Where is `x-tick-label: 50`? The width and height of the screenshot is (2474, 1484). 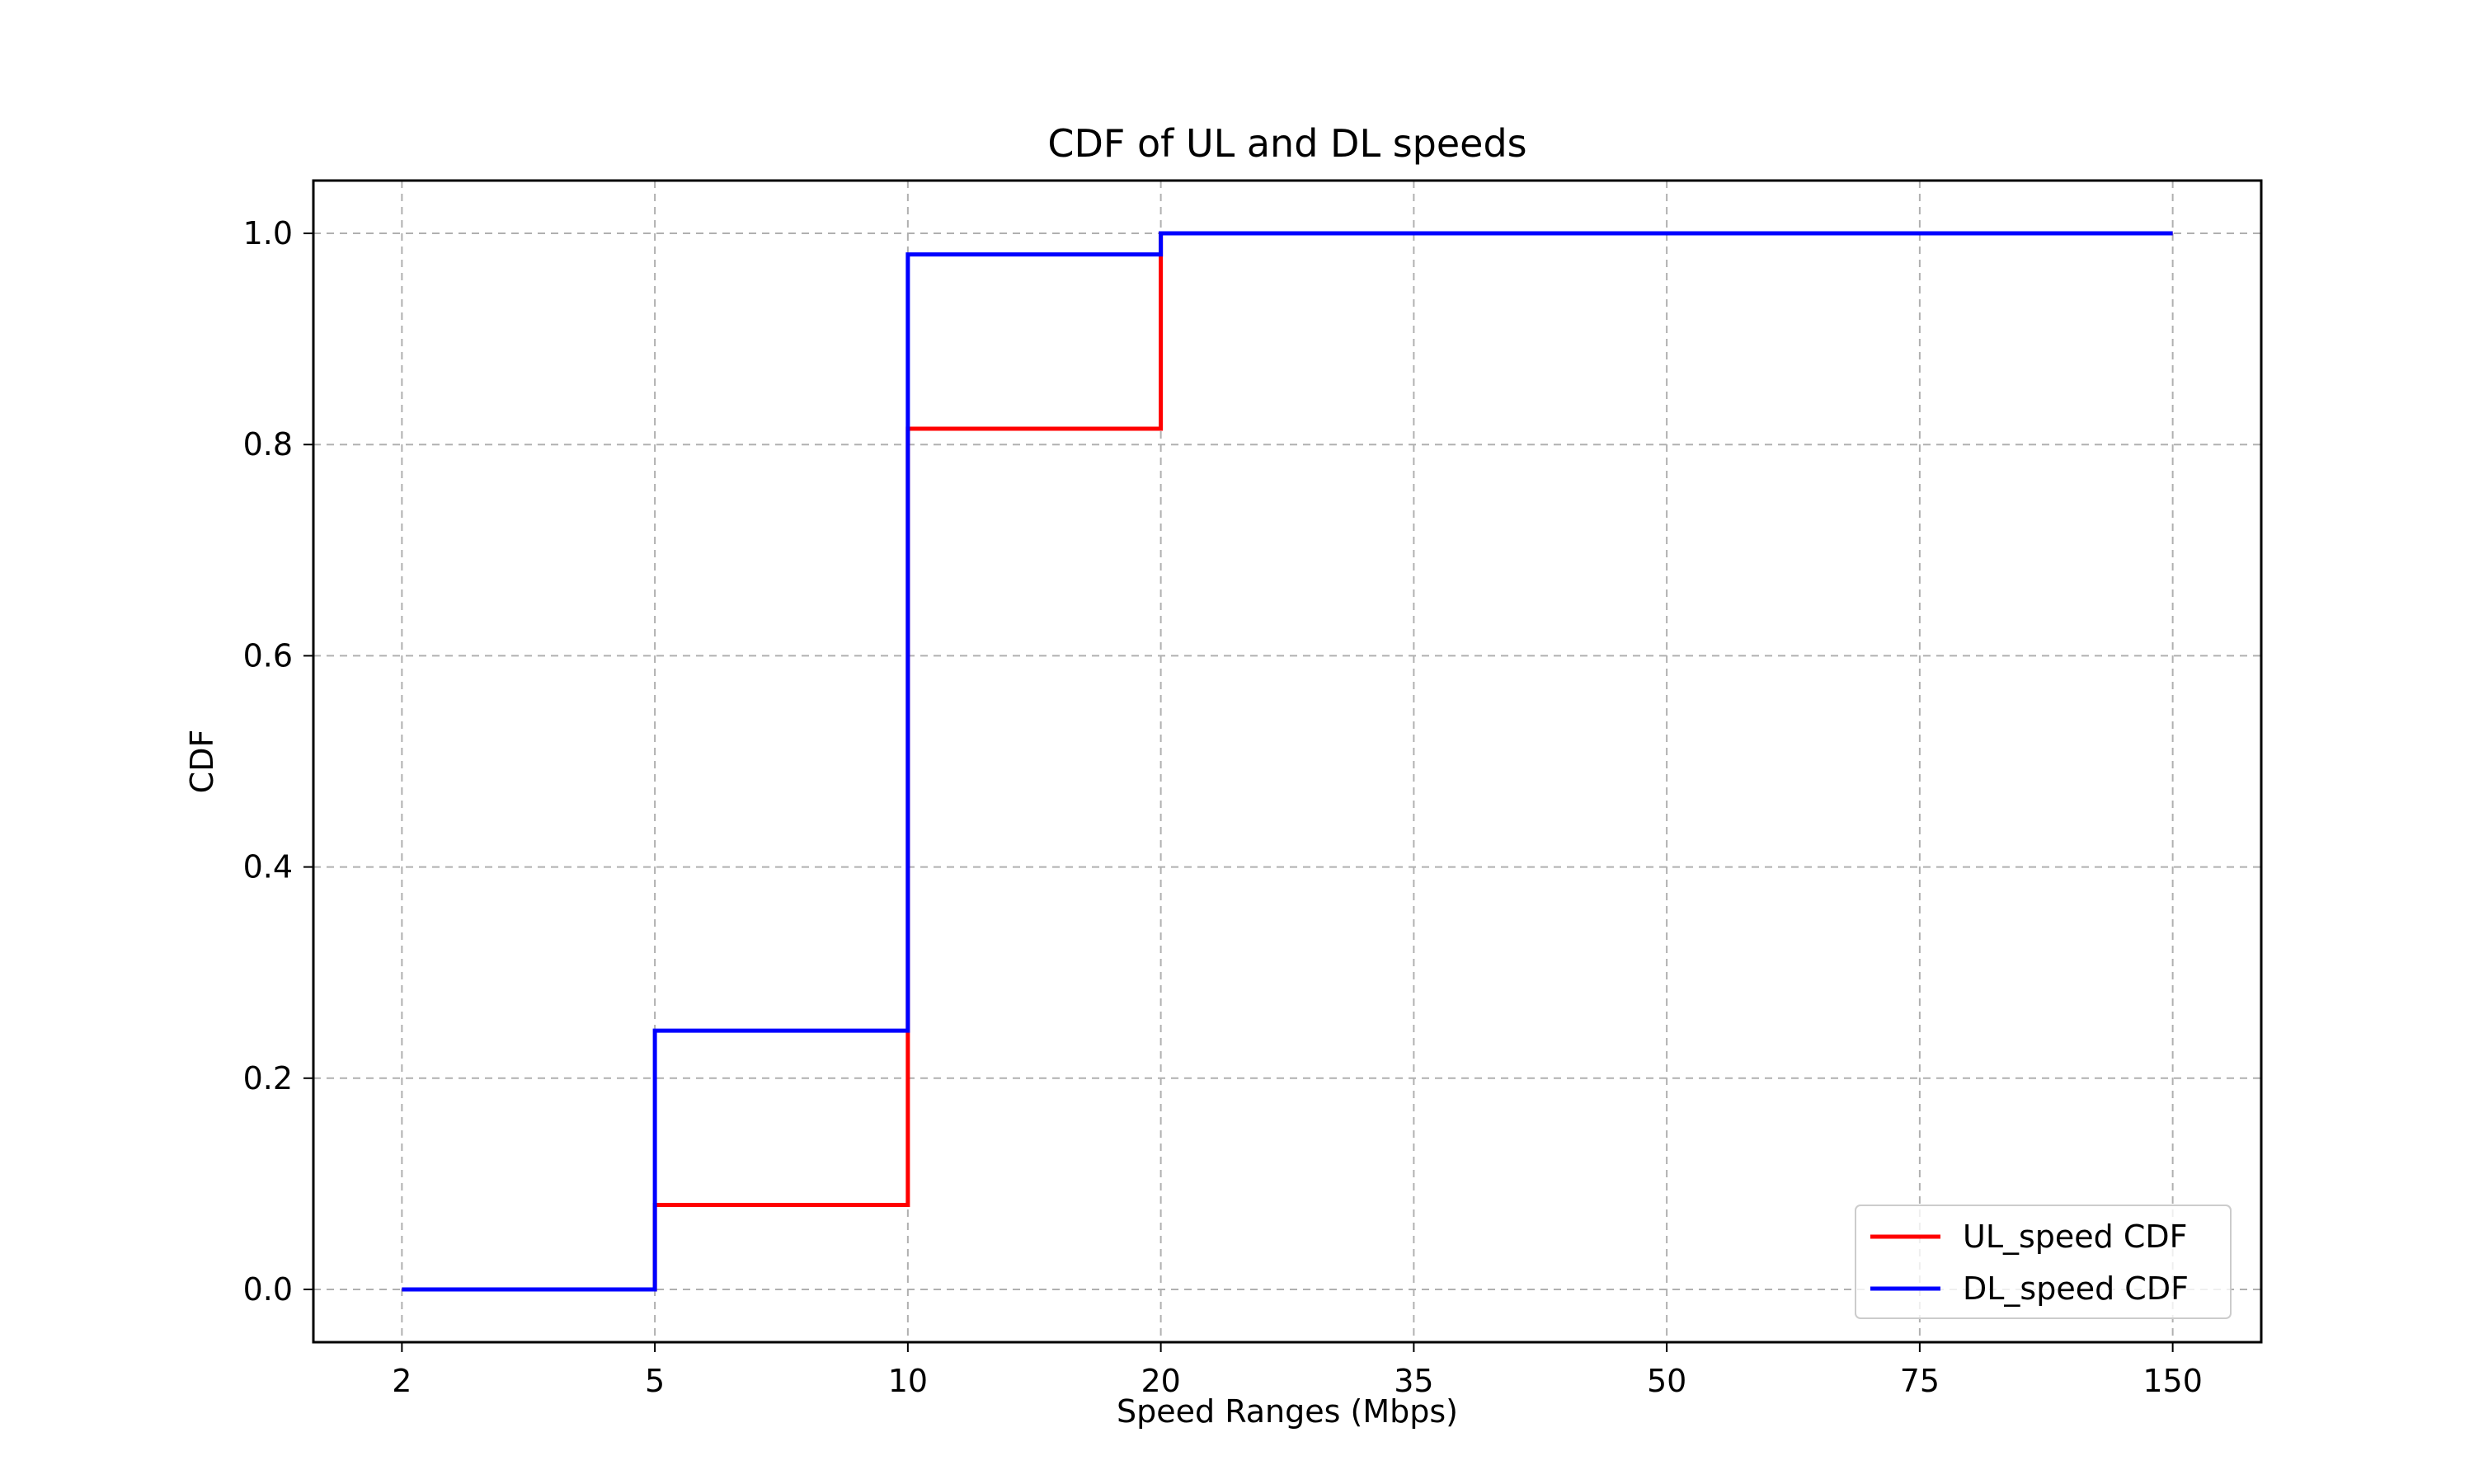
x-tick-label: 50 is located at coordinates (1666, 1381).